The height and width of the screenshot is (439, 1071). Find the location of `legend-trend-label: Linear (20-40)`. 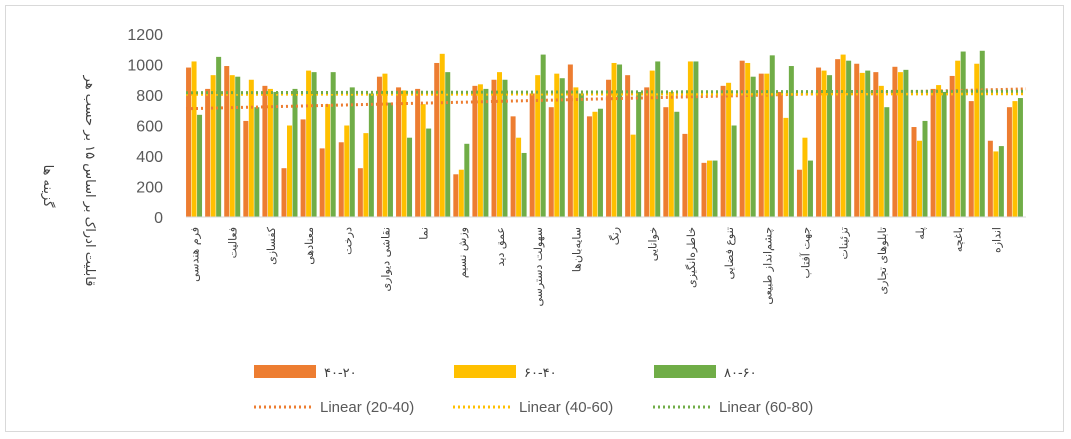

legend-trend-label: Linear (20-40) is located at coordinates (367, 407).